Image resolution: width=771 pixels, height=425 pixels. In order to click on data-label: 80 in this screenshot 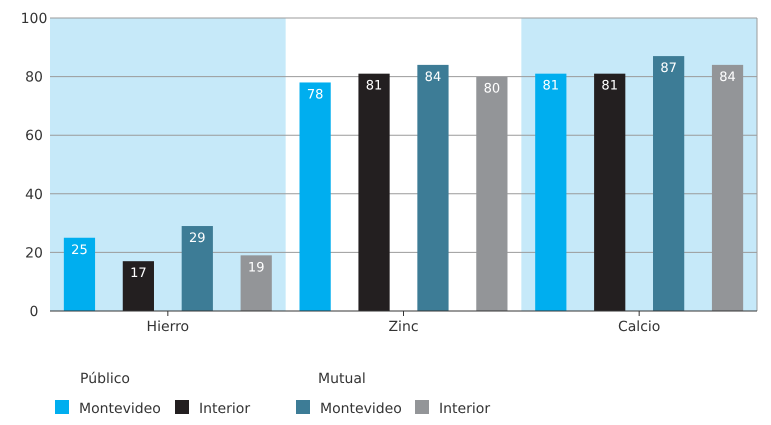, I will do `click(492, 89)`.